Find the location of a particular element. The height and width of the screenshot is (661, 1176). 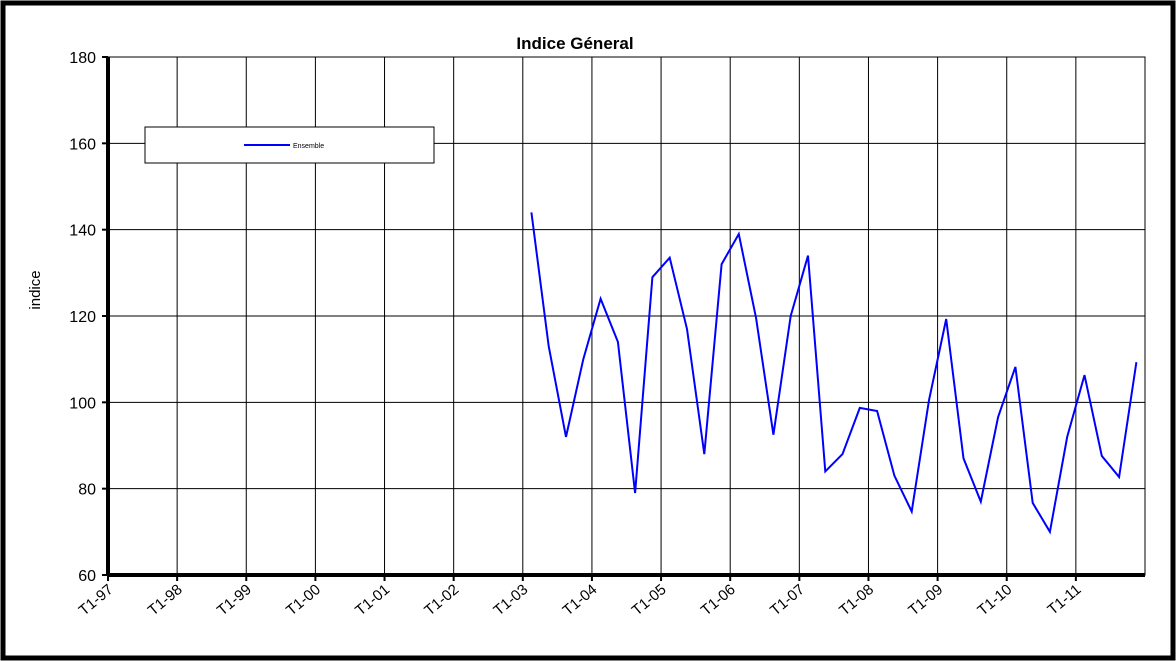

y-tick-label: 180 is located at coordinates (82, 58).